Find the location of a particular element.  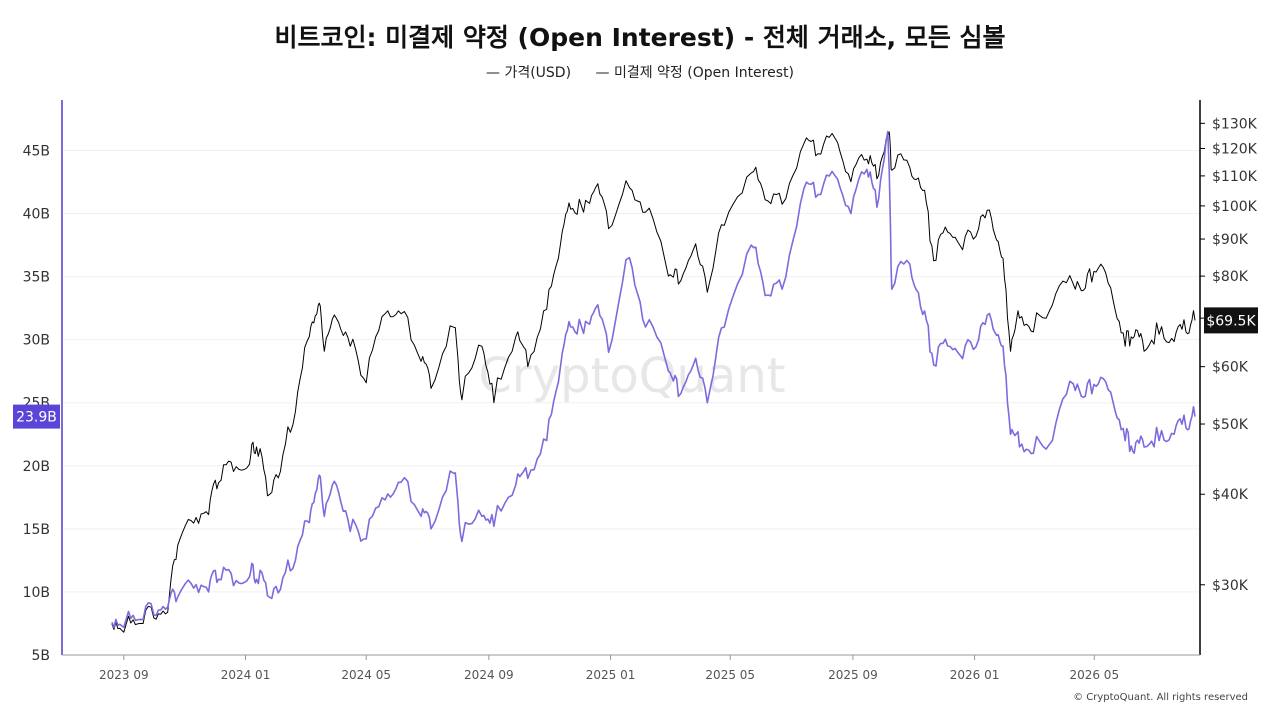

legend-item-oi: — 미결제 약정 (Open Interest) is located at coordinates (695, 72).